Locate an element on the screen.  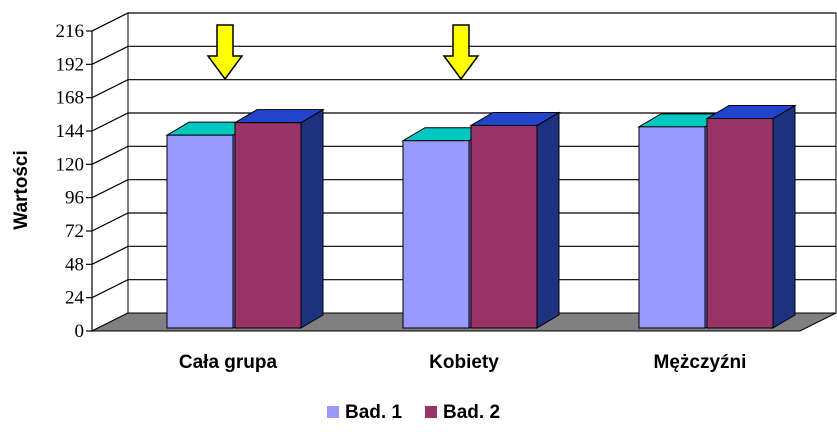
y-tick-label: 48 is located at coordinates (74, 264).